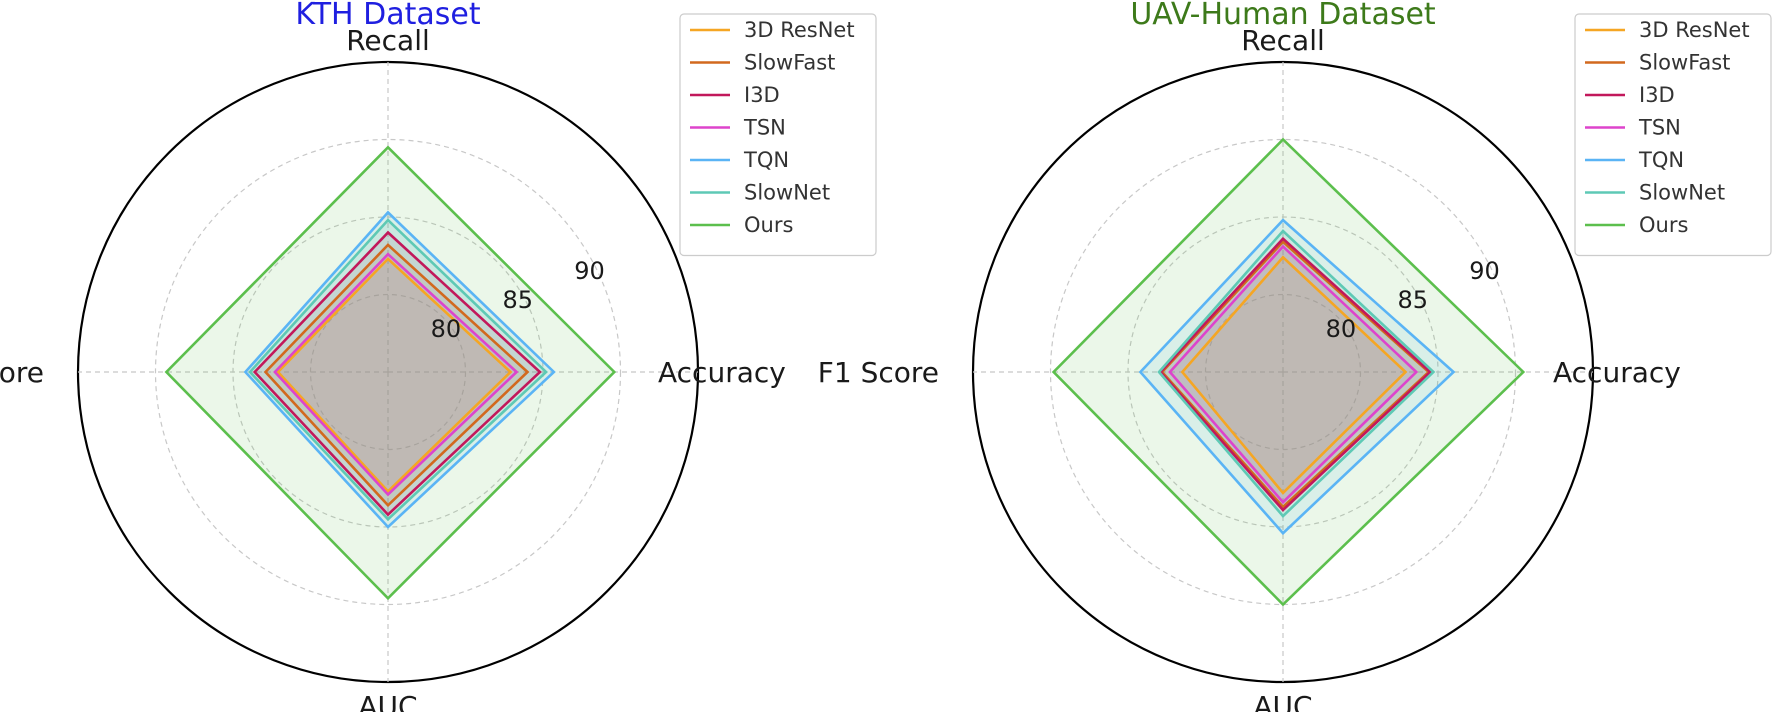 This screenshot has height=712, width=1772. I want to click on series-fill-3d-resnet, so click(1294, 375).